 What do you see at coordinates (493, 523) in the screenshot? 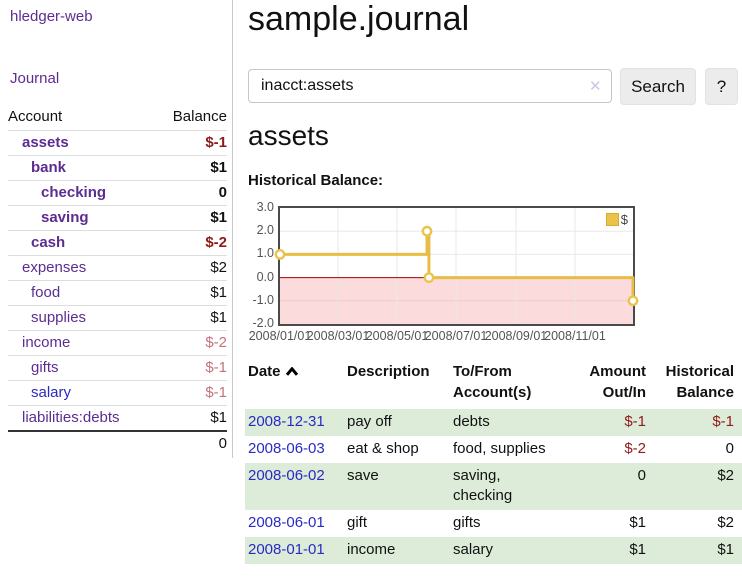
I see `register-row: 2008-06-01 gift gifts $1 $2` at bounding box center [493, 523].